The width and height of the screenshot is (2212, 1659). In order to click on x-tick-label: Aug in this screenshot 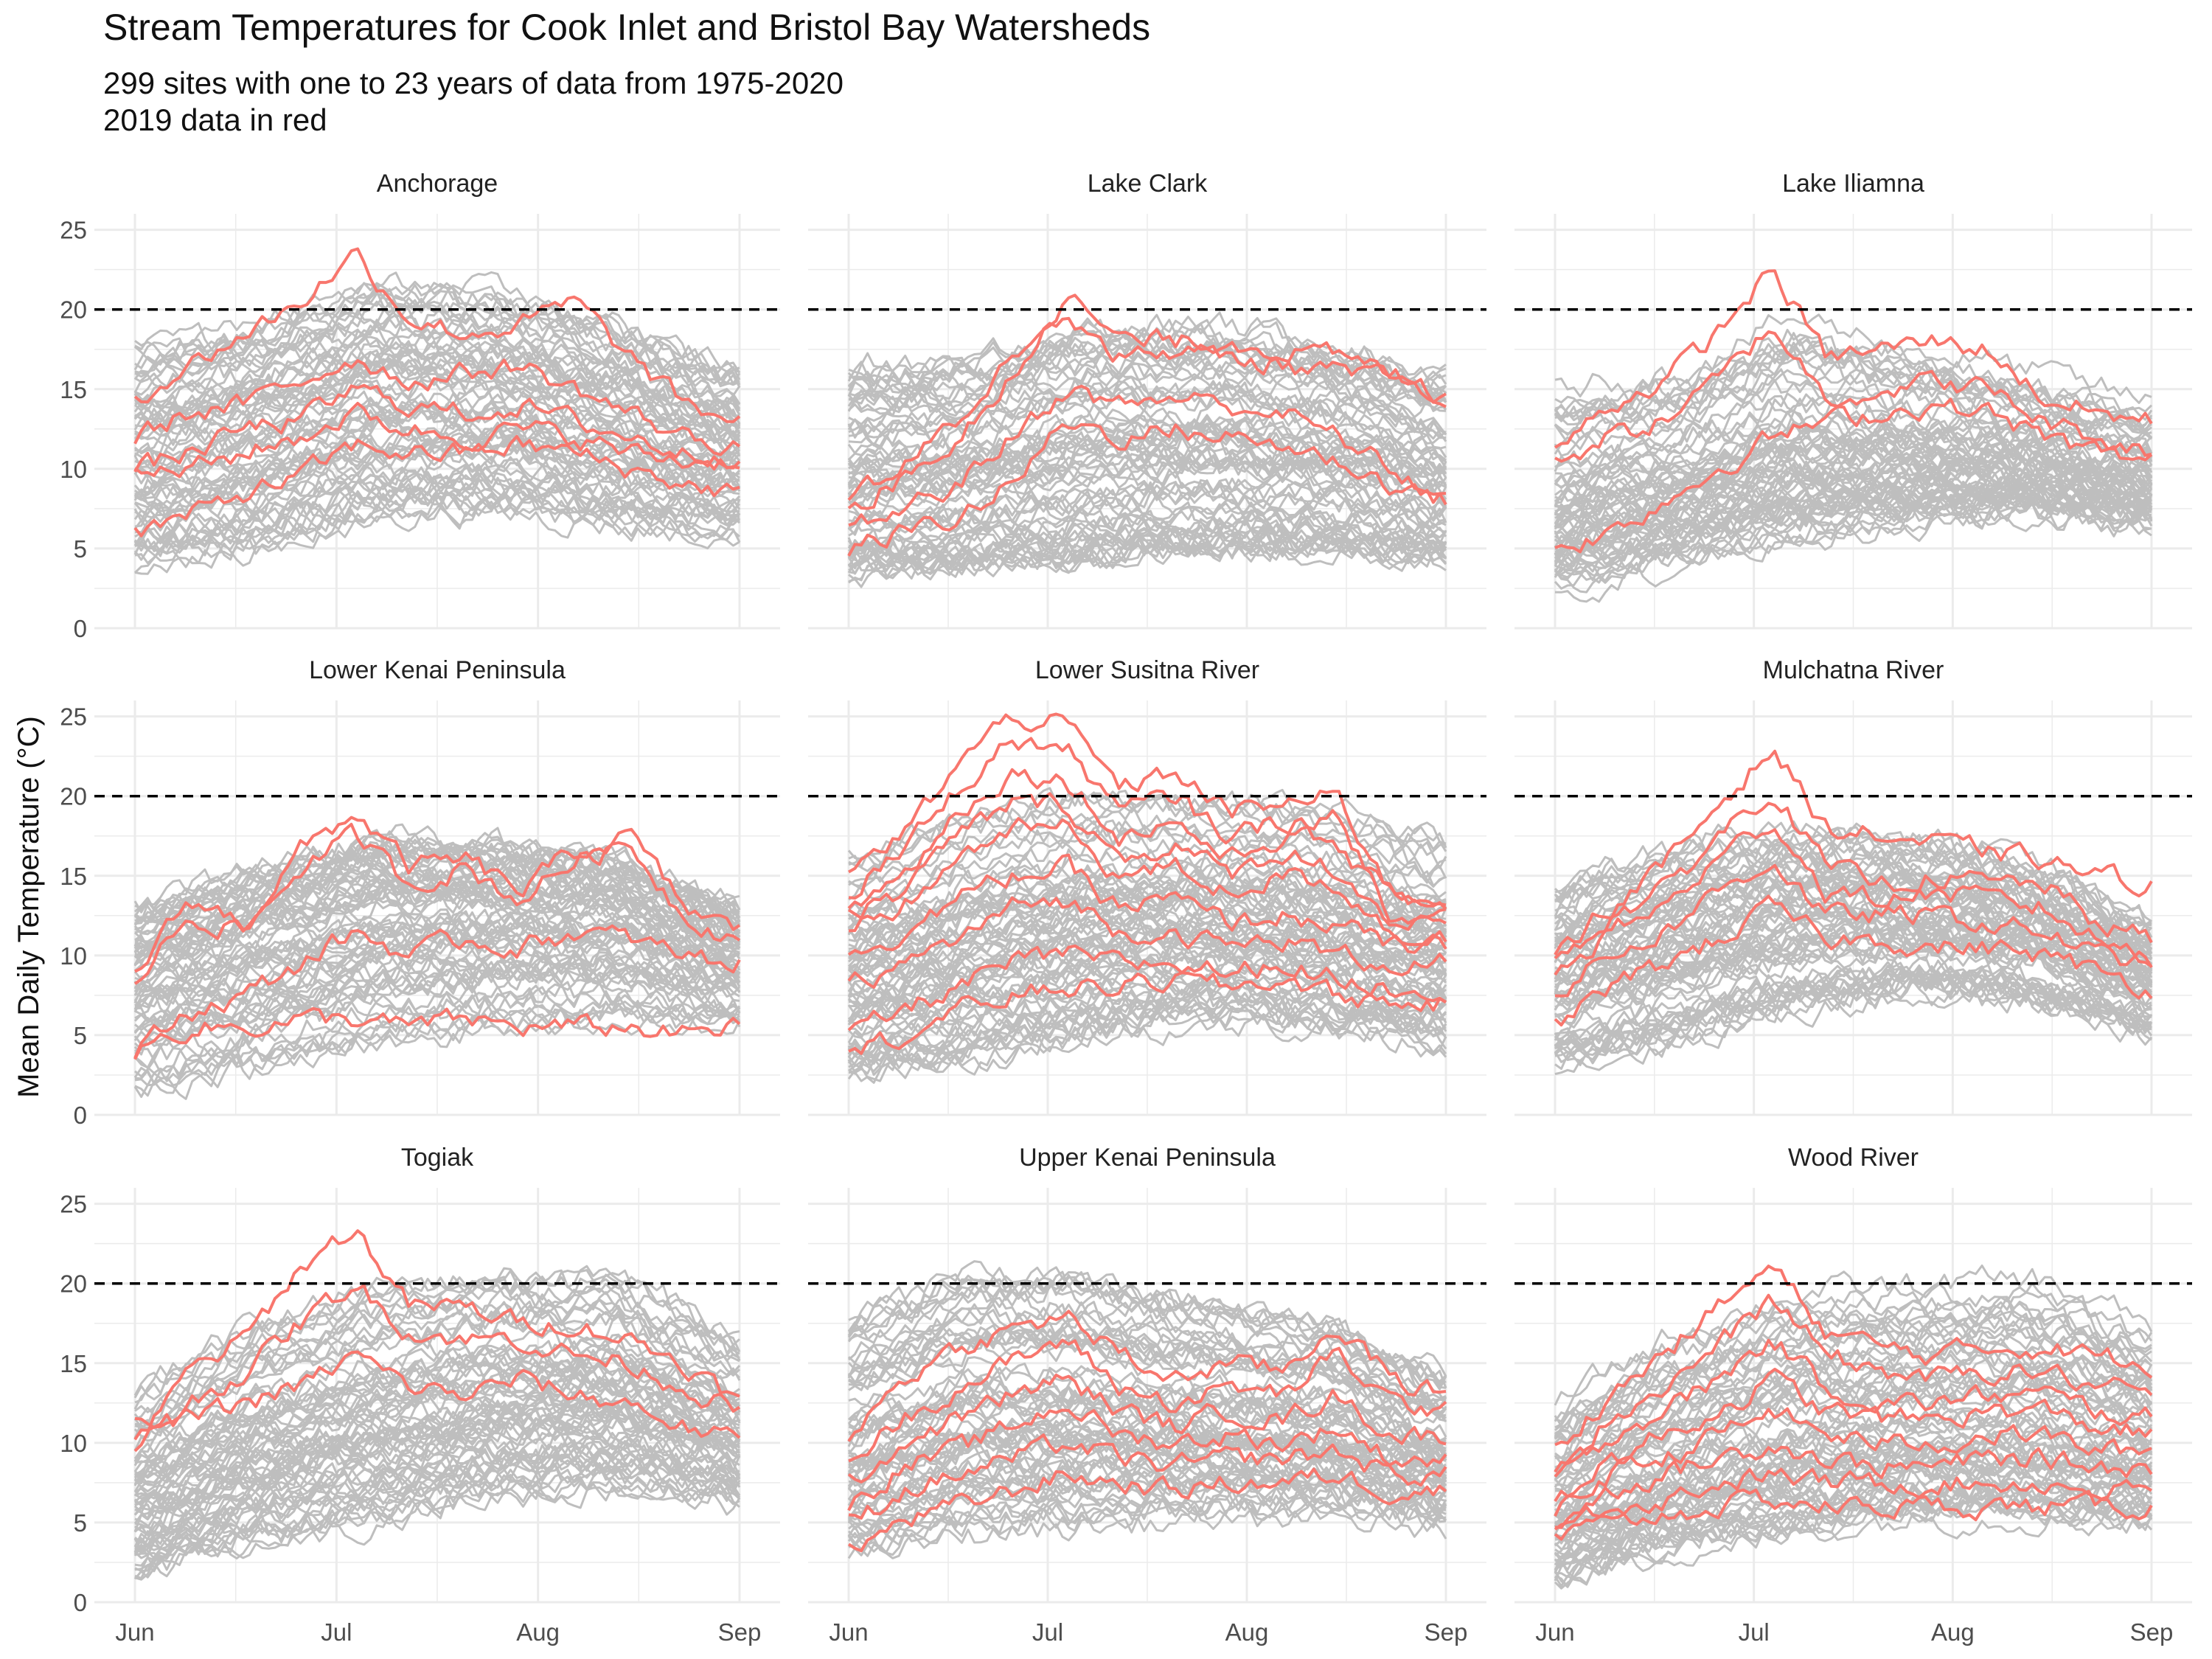, I will do `click(1953, 1632)`.